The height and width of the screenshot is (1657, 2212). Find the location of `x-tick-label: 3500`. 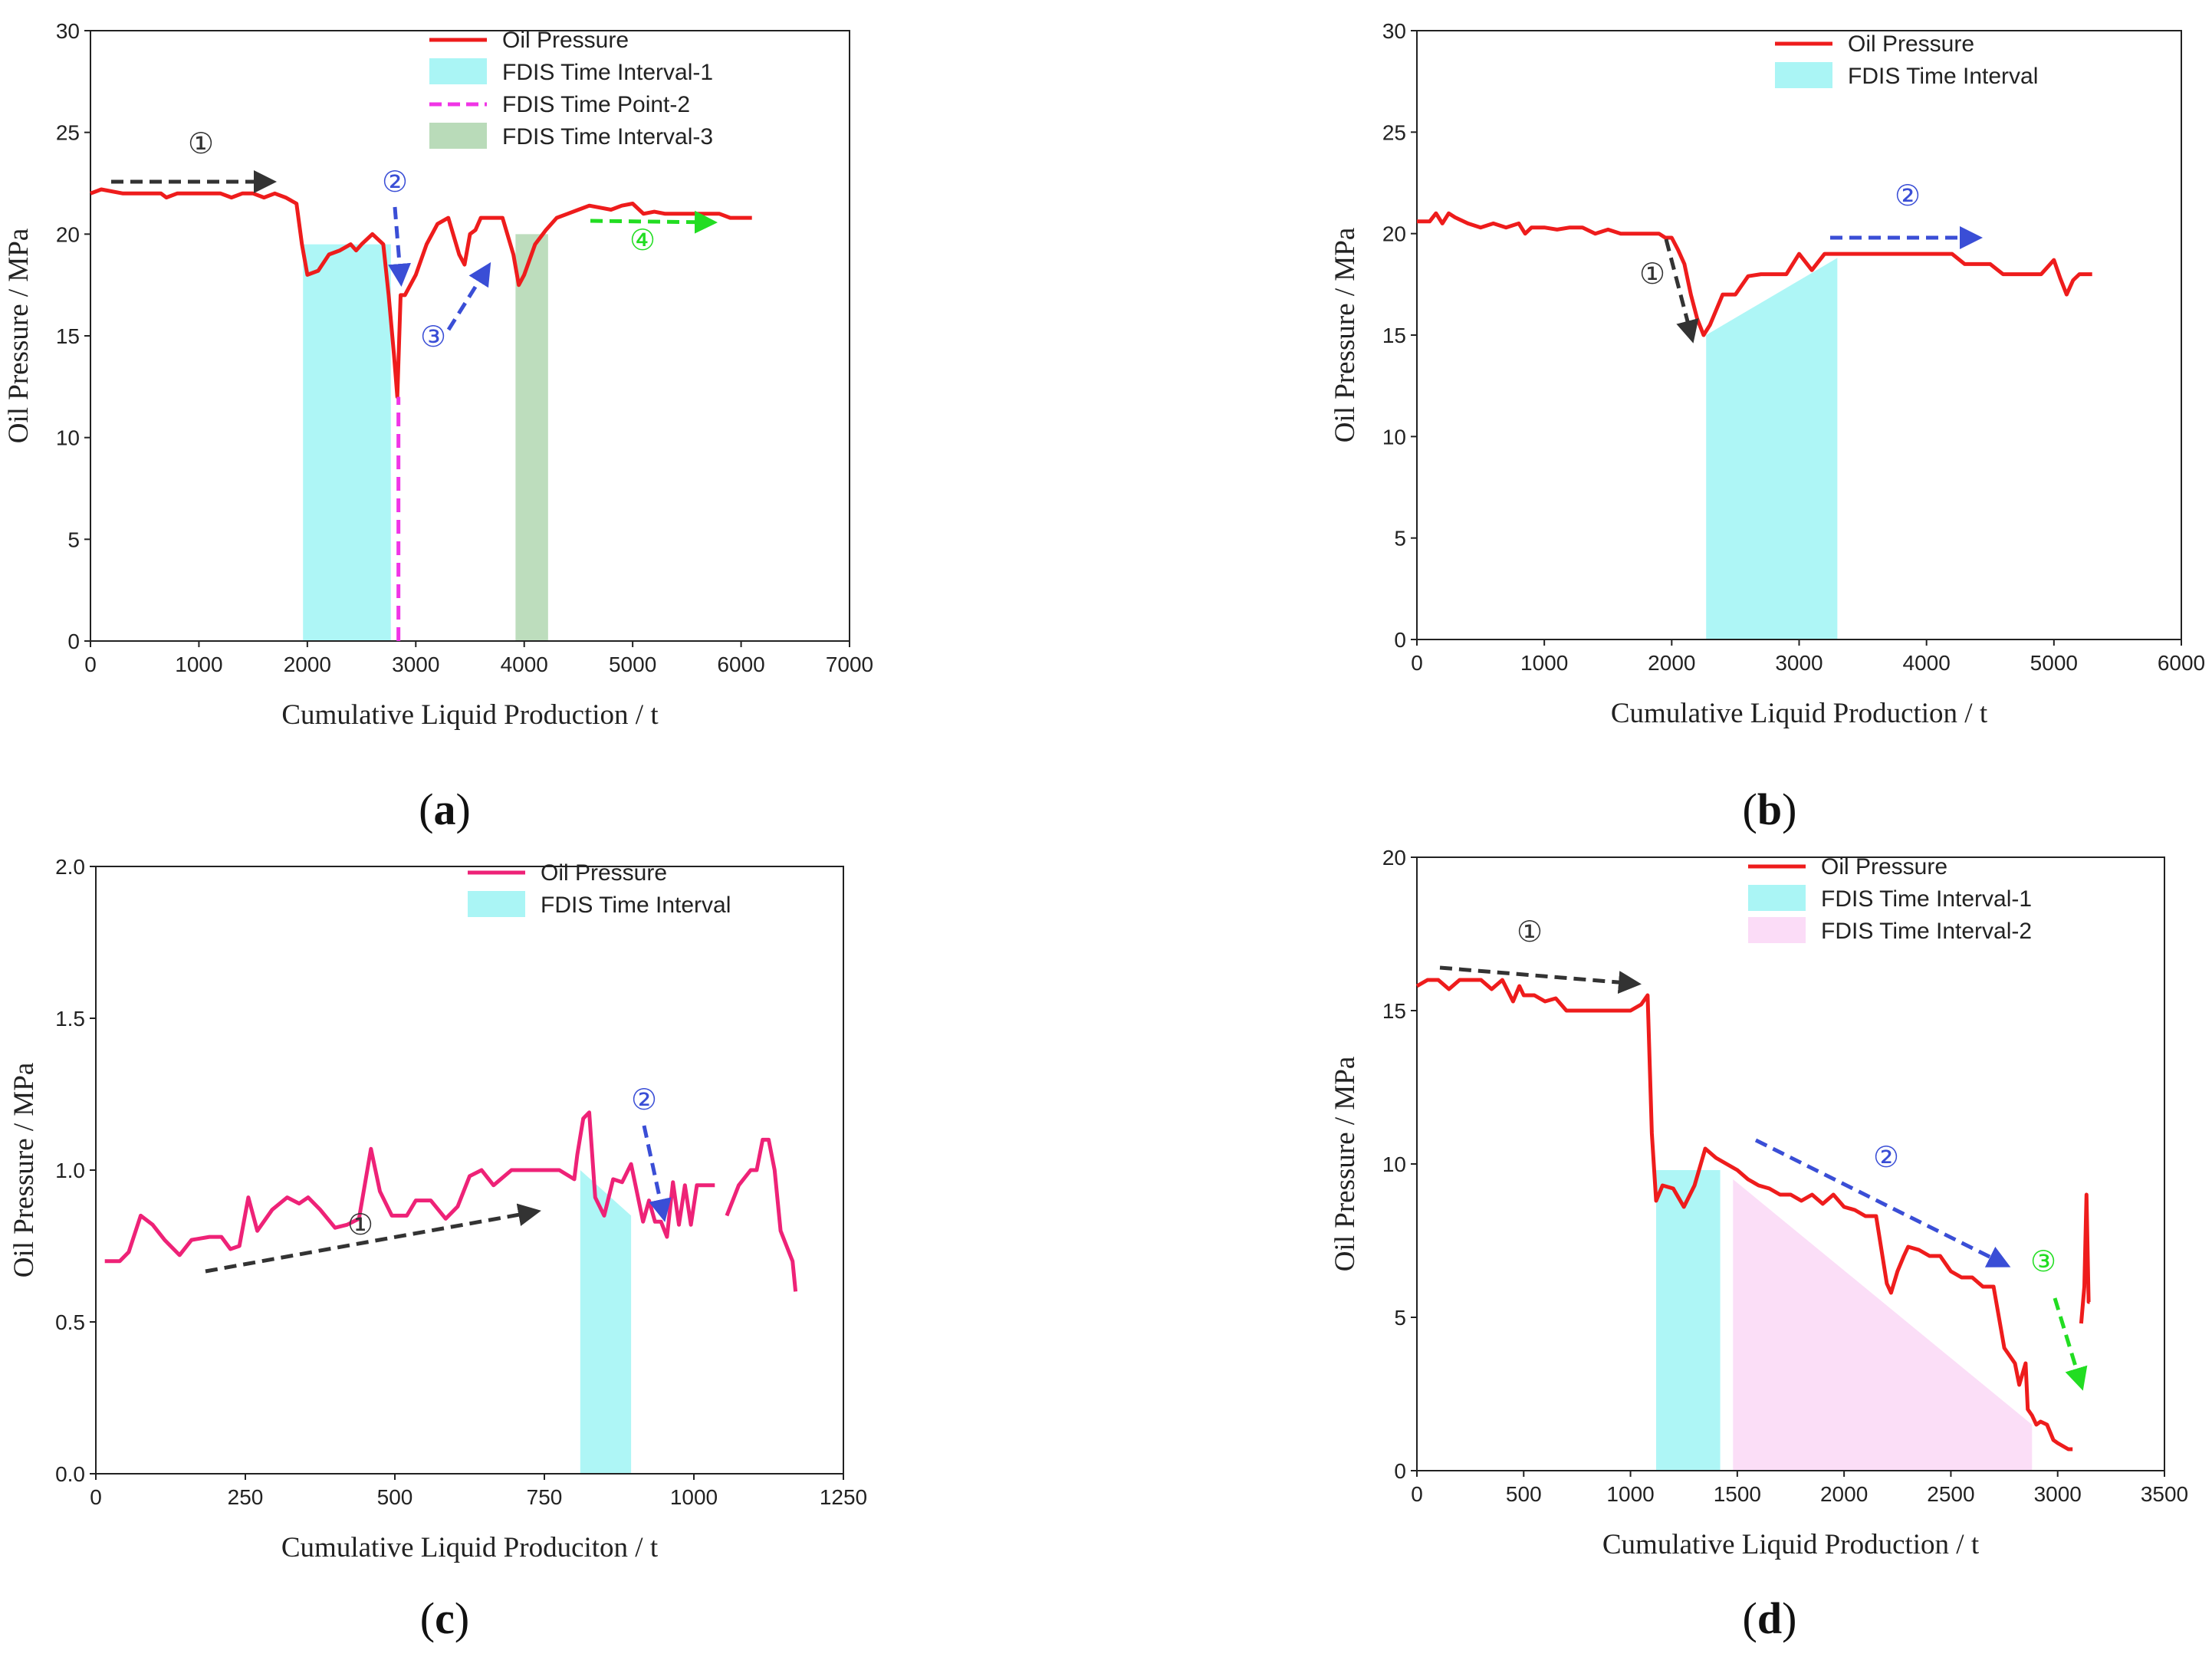

x-tick-label: 3500 is located at coordinates (2164, 1494).